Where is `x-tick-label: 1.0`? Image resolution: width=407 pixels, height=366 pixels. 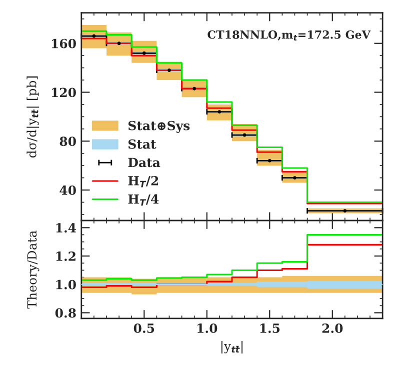 x-tick-label: 1.0 is located at coordinates (208, 328).